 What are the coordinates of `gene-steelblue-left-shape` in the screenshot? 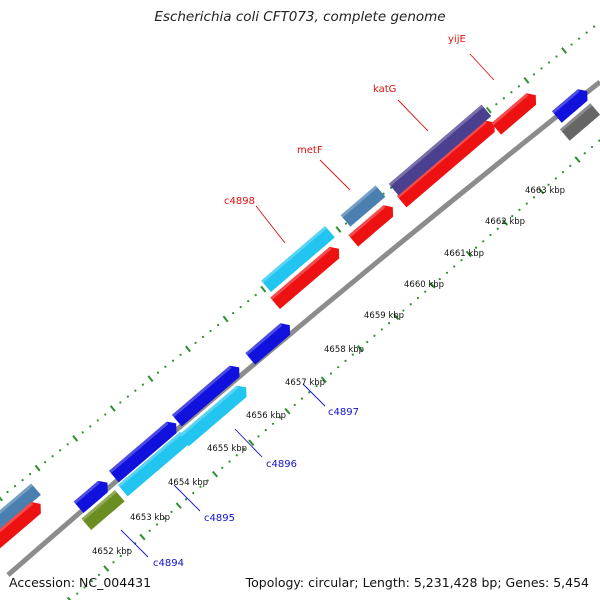 It's located at (20, 508).